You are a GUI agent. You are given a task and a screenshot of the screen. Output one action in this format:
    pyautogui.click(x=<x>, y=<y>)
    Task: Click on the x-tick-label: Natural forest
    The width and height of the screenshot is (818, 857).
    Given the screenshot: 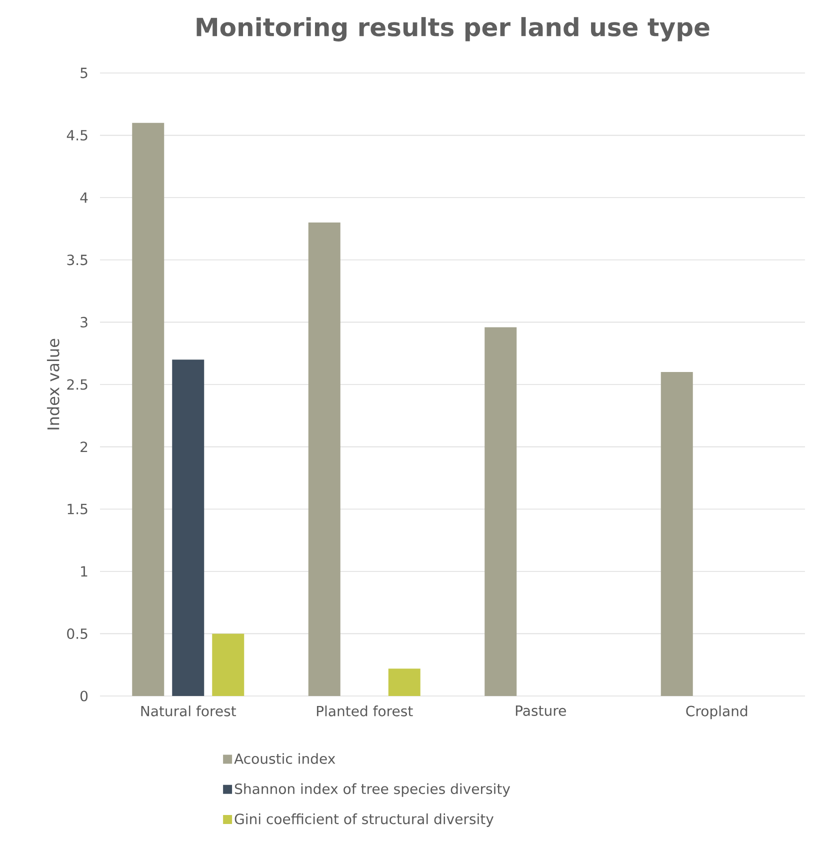 What is the action you would take?
    pyautogui.click(x=188, y=711)
    